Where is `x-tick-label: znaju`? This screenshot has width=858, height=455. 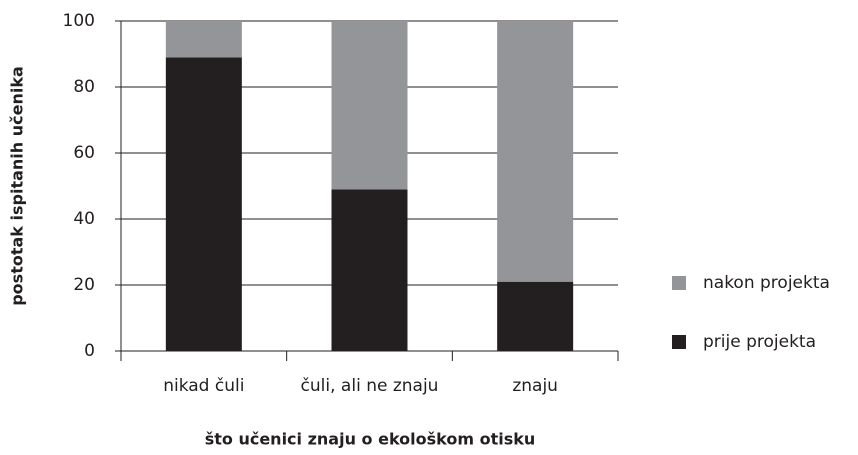
x-tick-label: znaju is located at coordinates (535, 386).